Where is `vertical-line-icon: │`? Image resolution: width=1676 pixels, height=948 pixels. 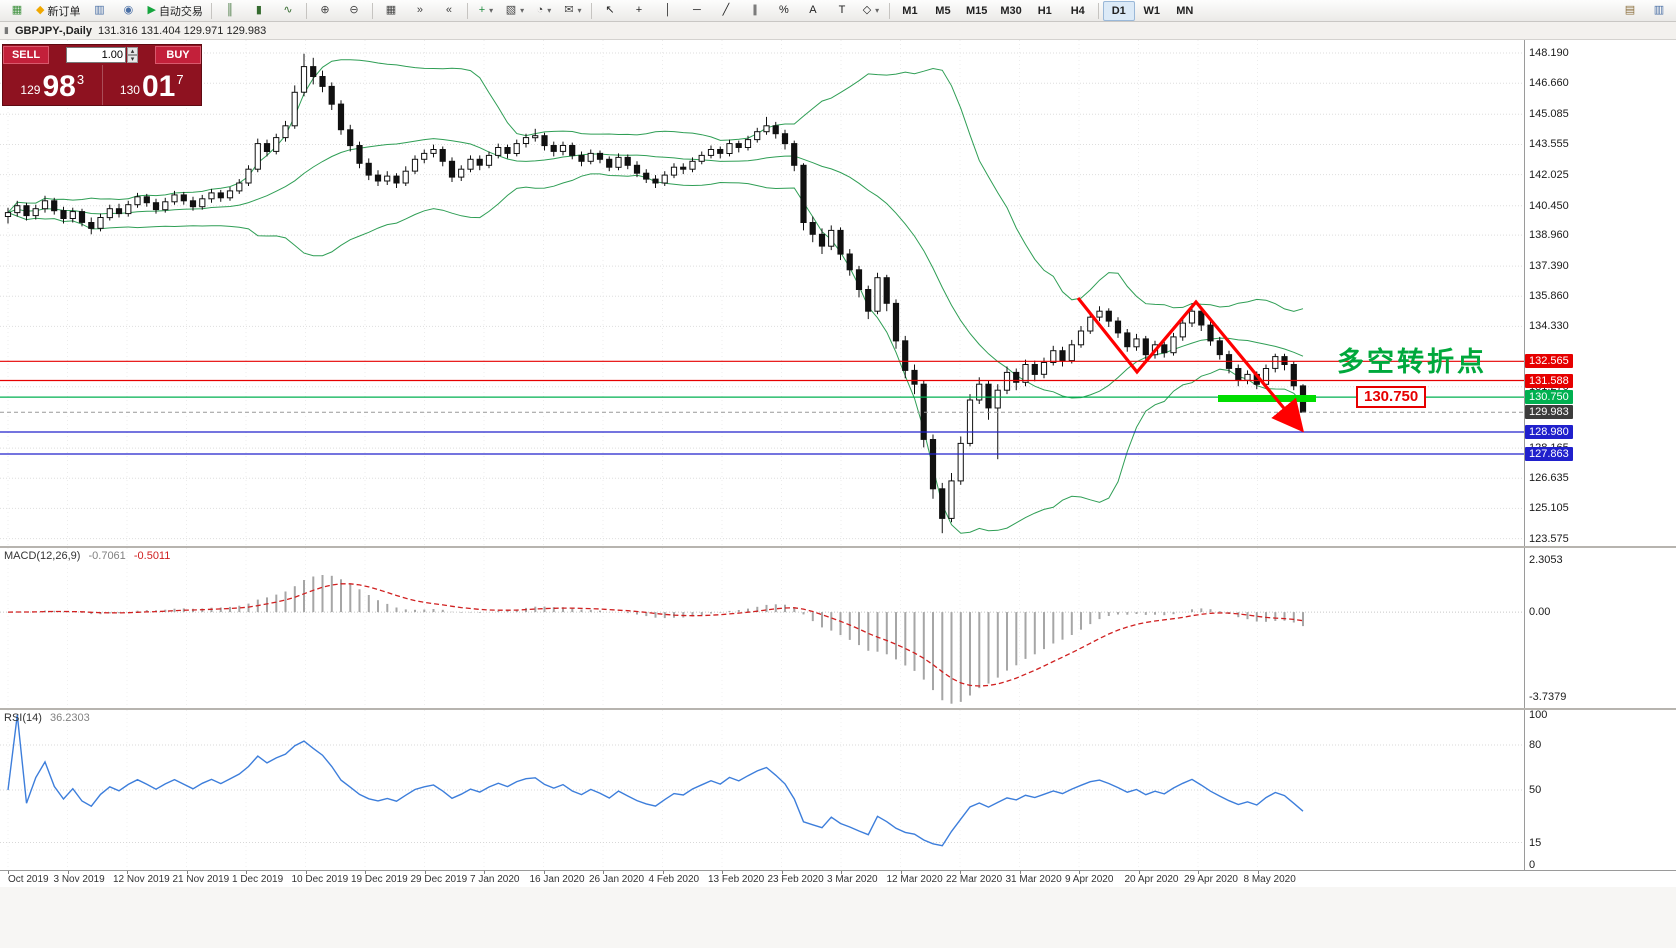
vertical-line-icon: │ is located at coordinates (668, 11).